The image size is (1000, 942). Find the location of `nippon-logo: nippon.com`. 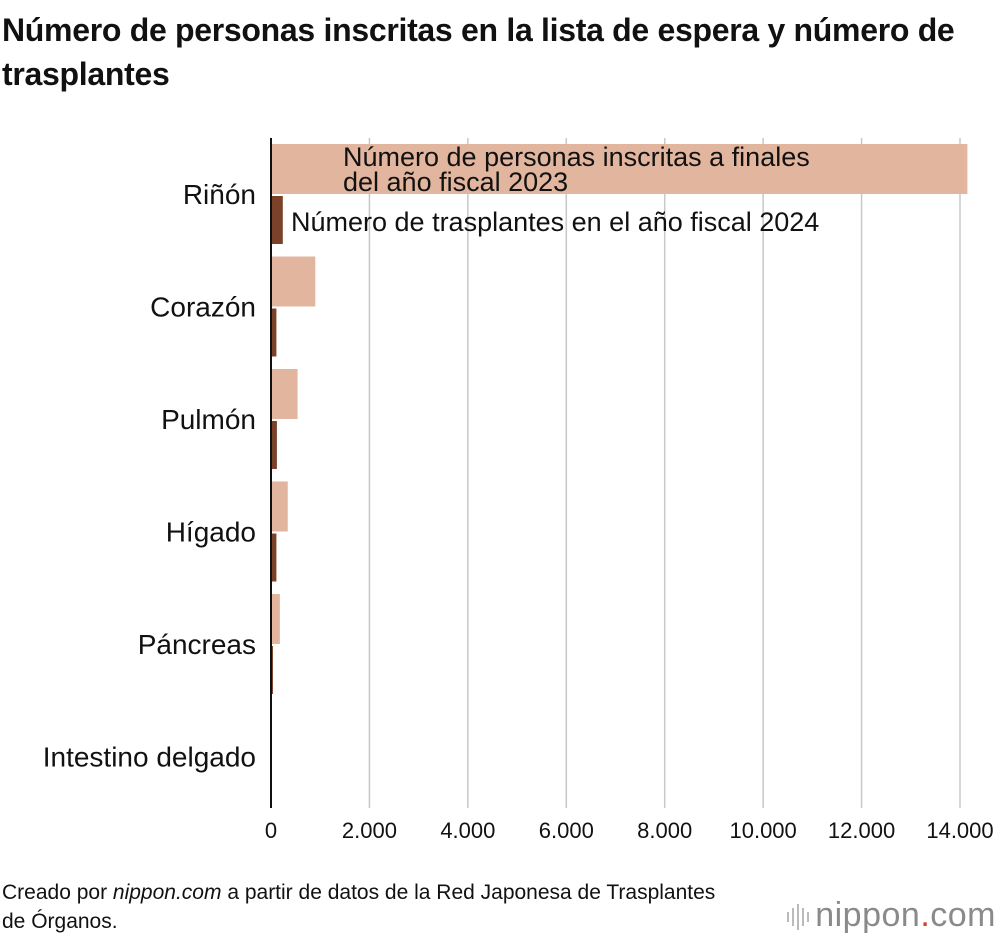

nippon-logo: nippon.com is located at coordinates (891, 915).